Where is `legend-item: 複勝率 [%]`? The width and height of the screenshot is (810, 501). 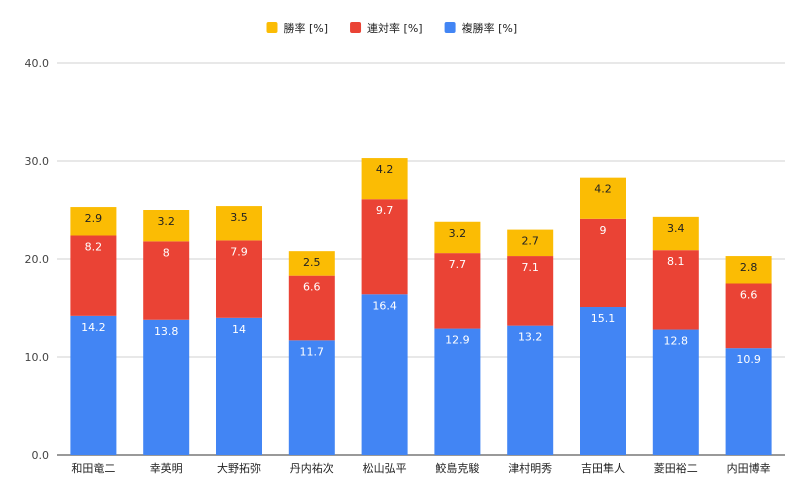 legend-item: 複勝率 [%] is located at coordinates (481, 28).